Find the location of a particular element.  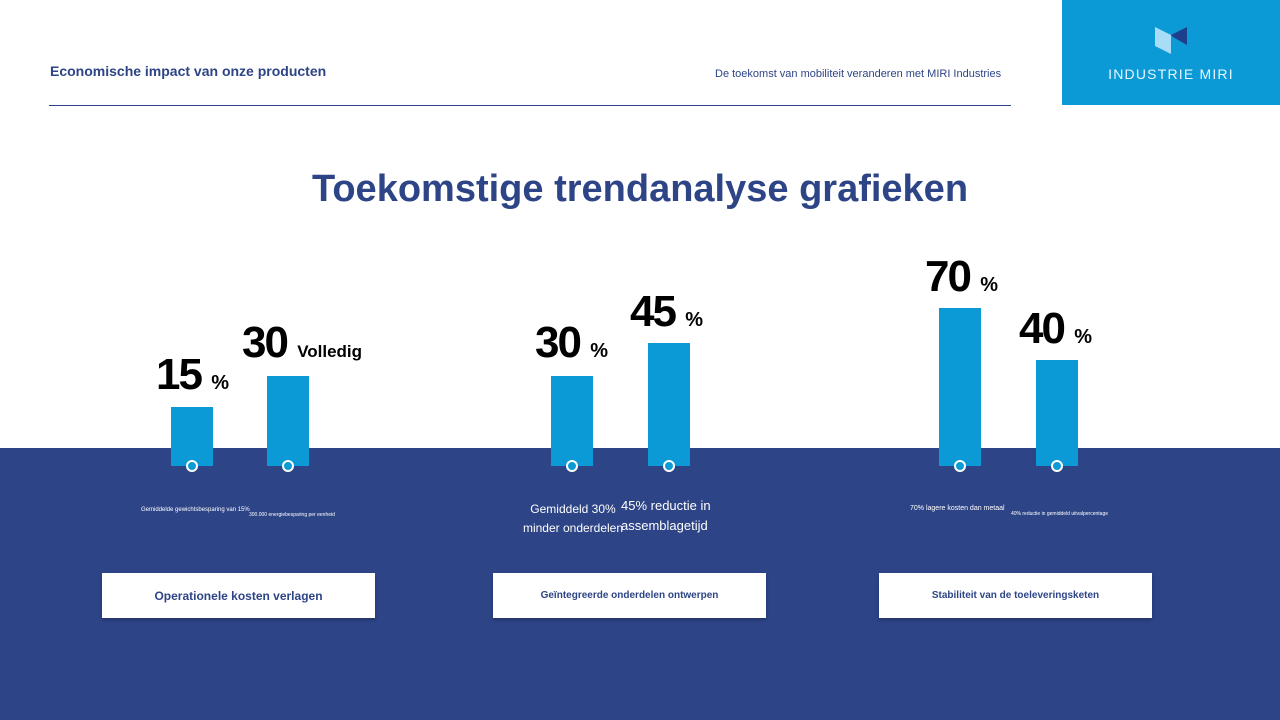

value-label: 30 % is located at coordinates (571, 342).